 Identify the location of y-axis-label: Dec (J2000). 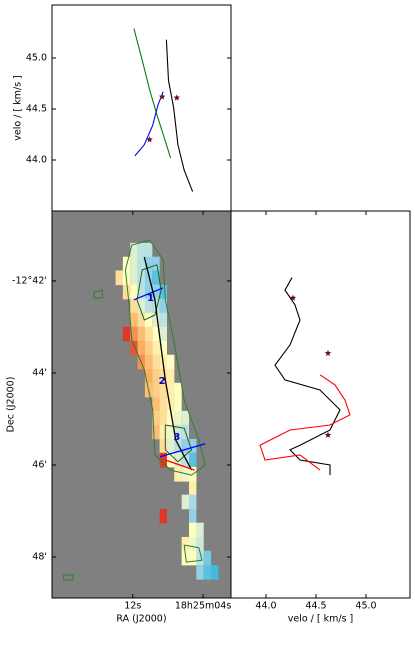
(11, 405).